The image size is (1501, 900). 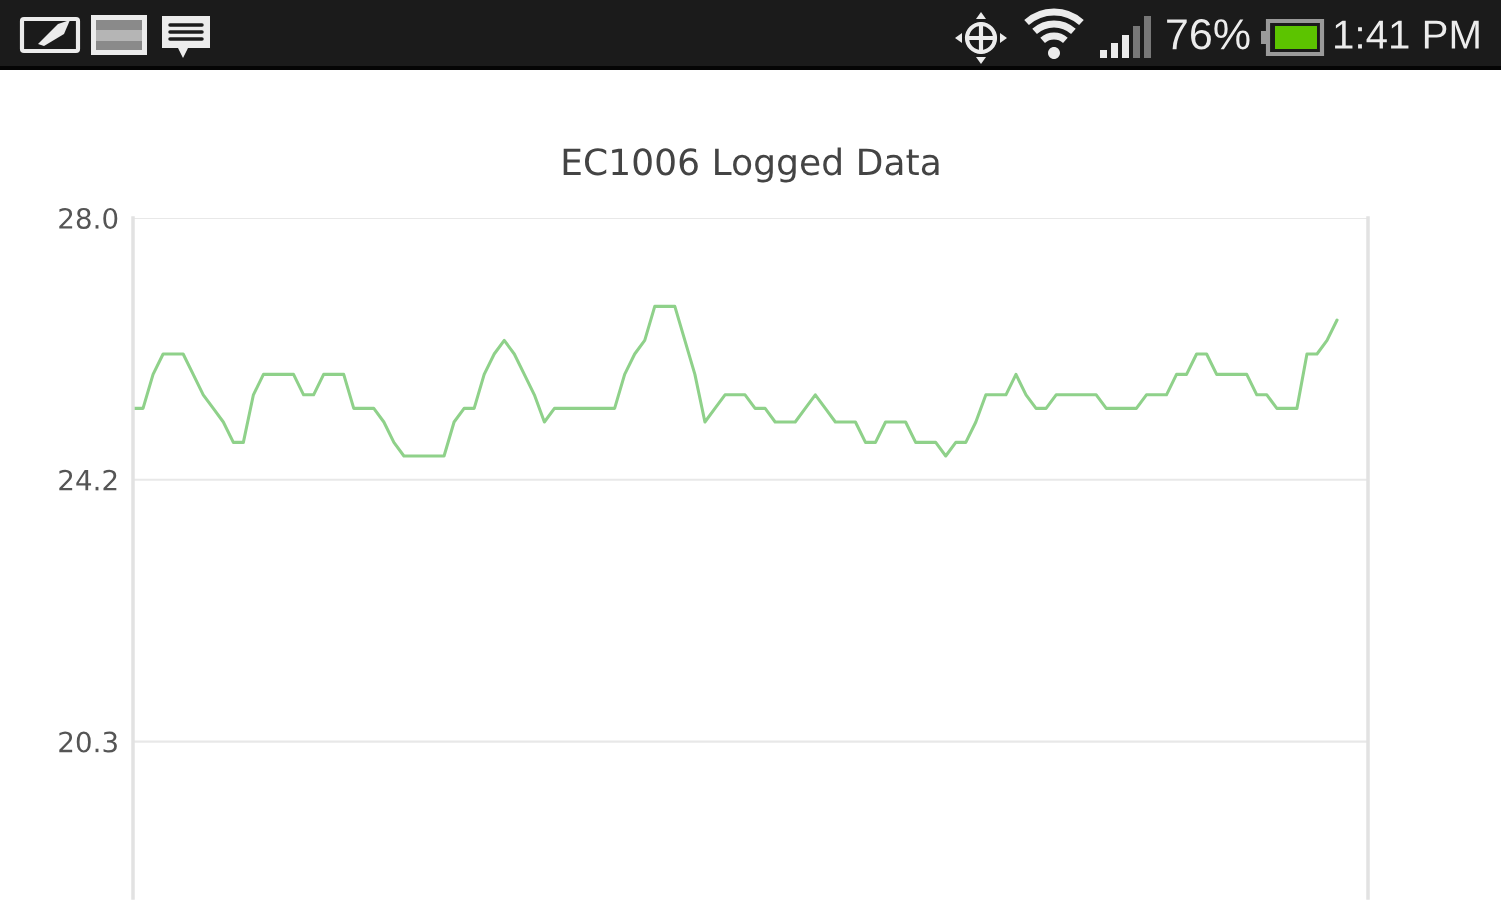 I want to click on text: 76%, so click(x=1208, y=34).